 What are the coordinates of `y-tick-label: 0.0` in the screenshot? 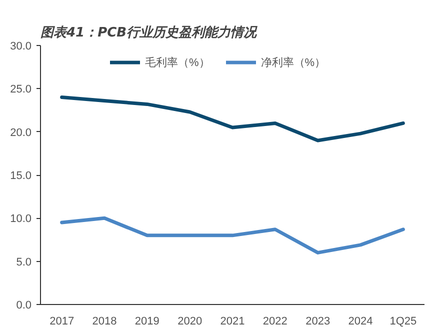 It's located at (24, 306).